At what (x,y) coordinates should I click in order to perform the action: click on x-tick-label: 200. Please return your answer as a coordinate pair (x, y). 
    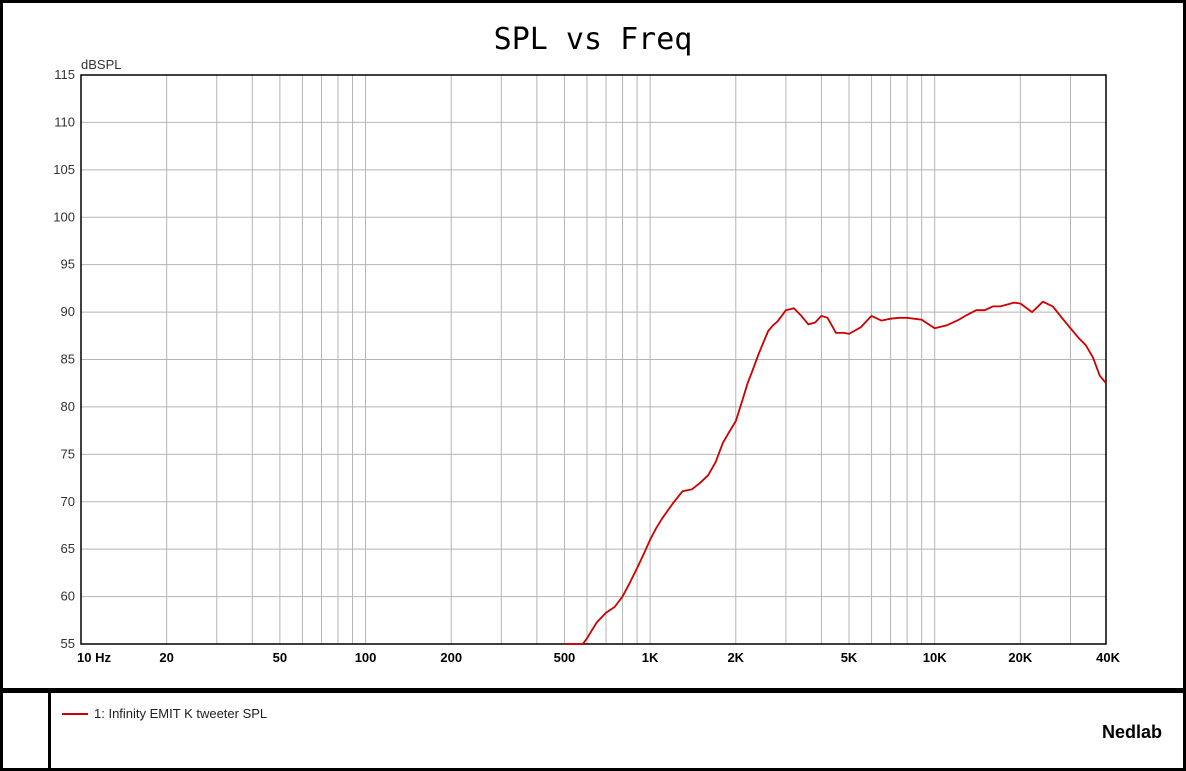
    Looking at the image, I should click on (451, 657).